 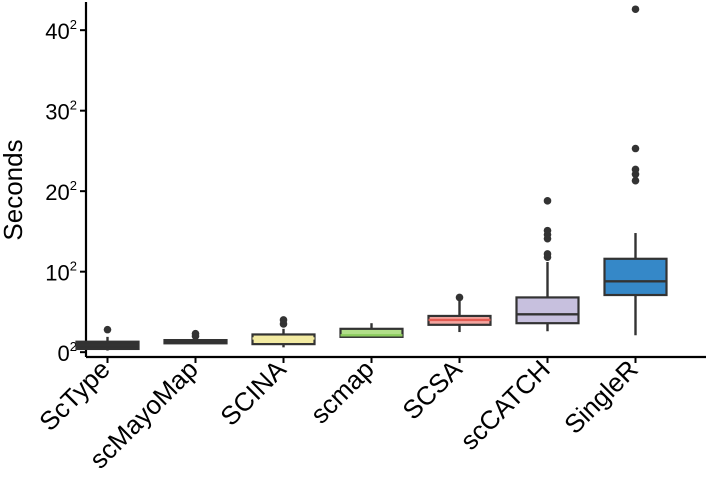 I want to click on y-tick-label: 402, so click(x=61, y=30).